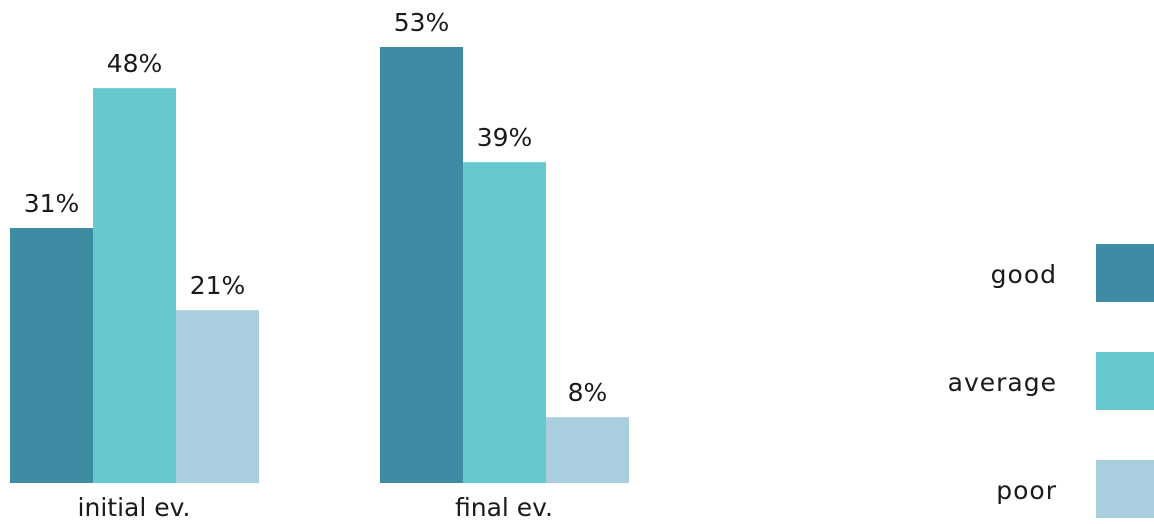 The width and height of the screenshot is (1154, 524). I want to click on legend-swatch-average, so click(1125, 381).